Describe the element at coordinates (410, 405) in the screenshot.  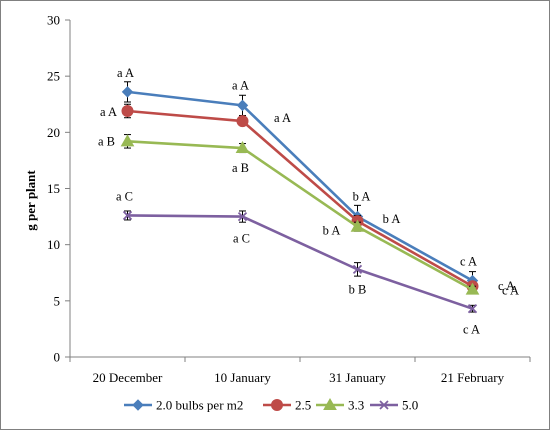
I see `legend-label: 5.0` at that location.